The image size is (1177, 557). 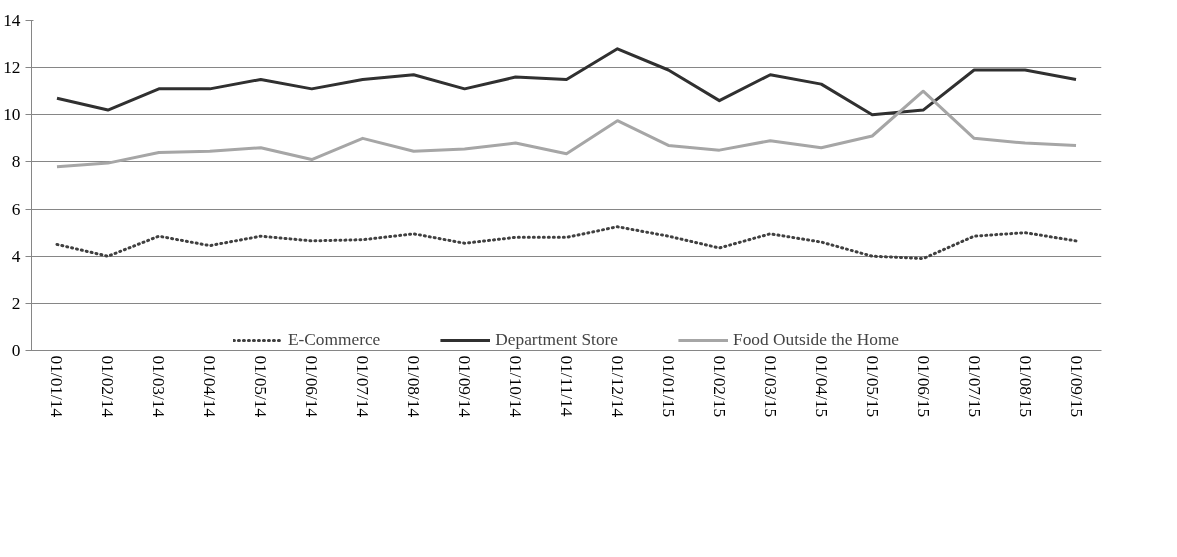 What do you see at coordinates (516, 386) in the screenshot?
I see `x-tick-label: 01/10/14` at bounding box center [516, 386].